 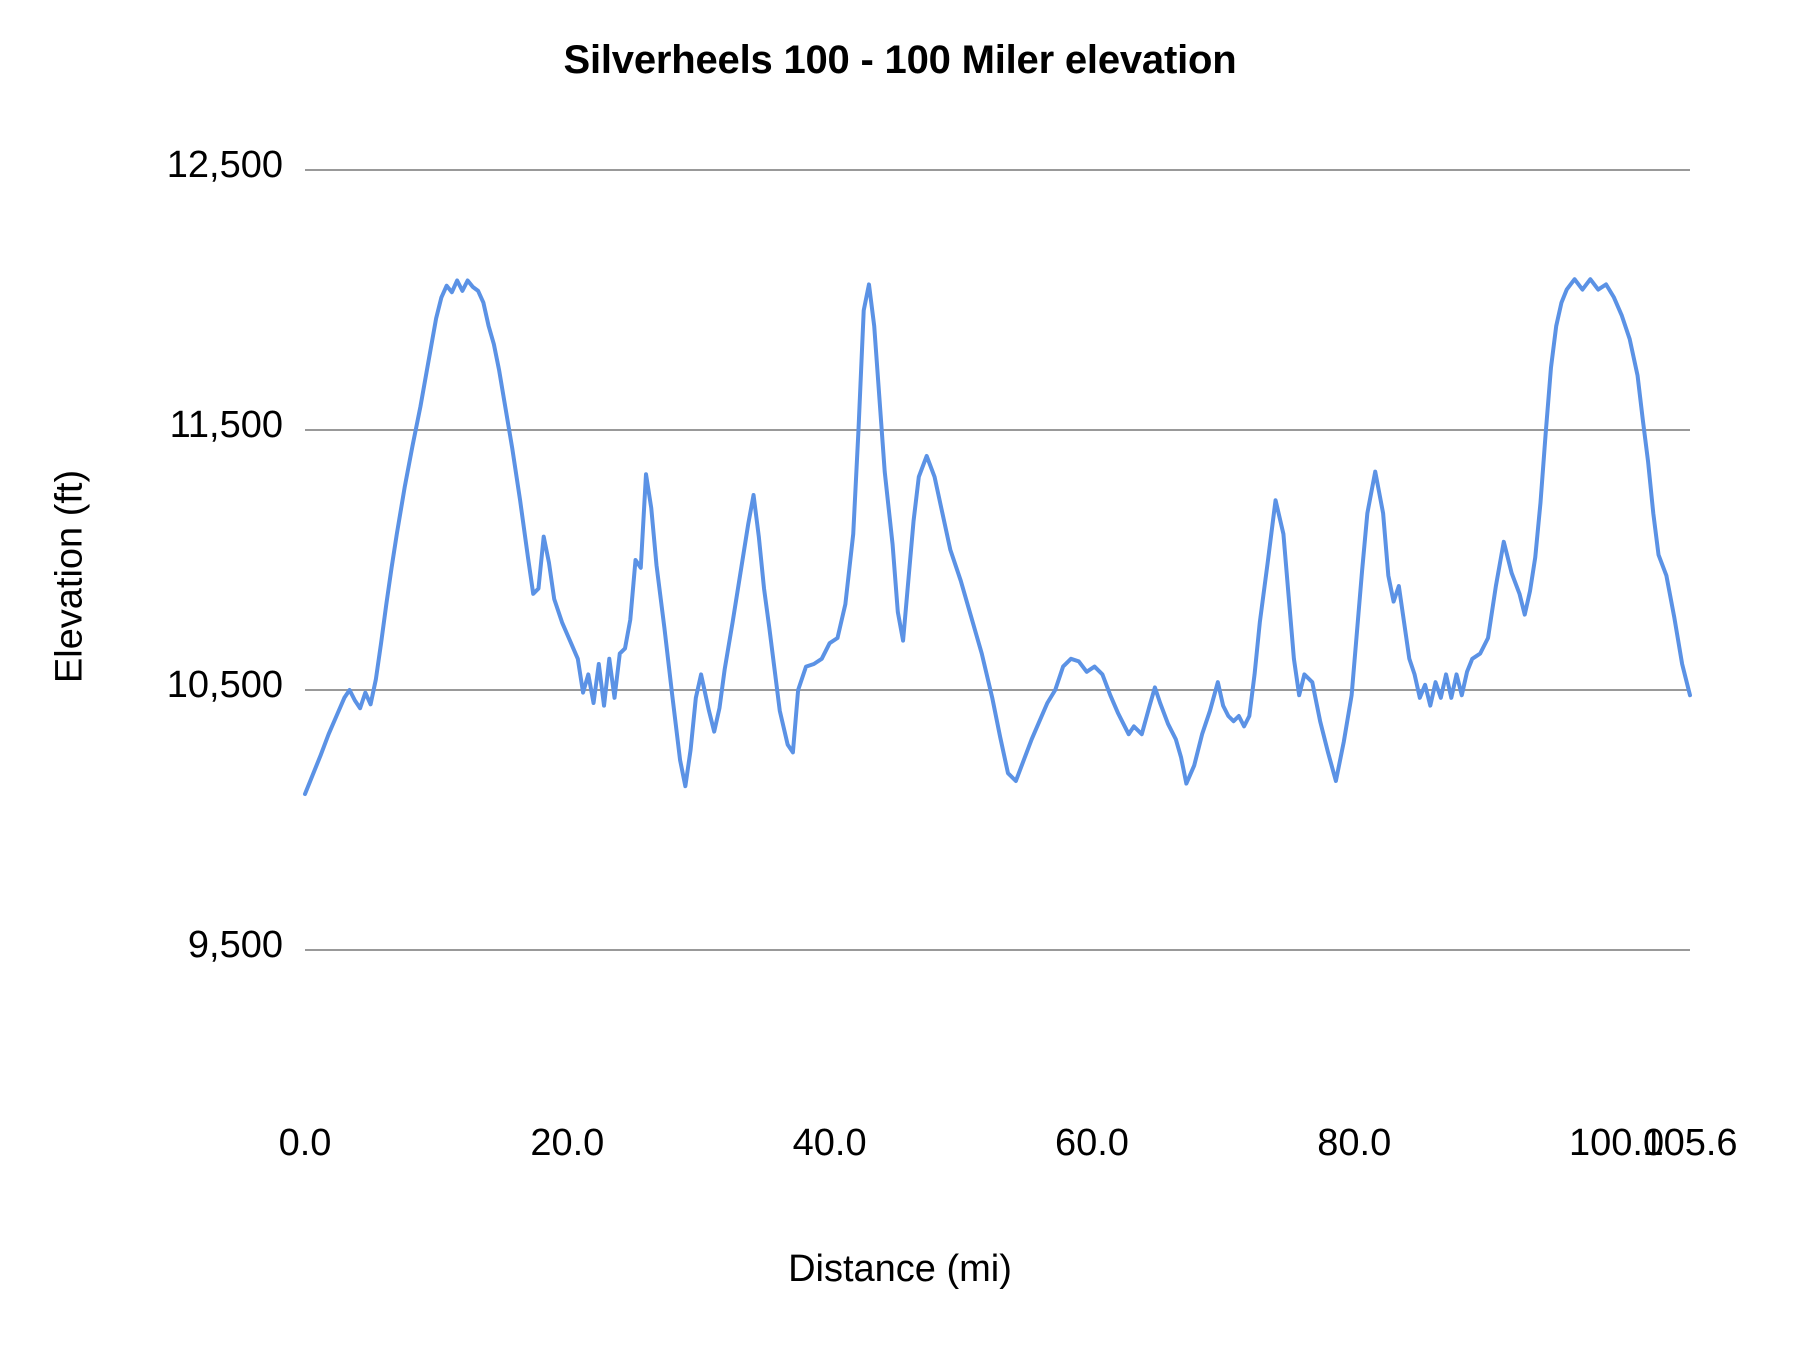 What do you see at coordinates (226, 425) in the screenshot?
I see `y-tick-label: 11,500` at bounding box center [226, 425].